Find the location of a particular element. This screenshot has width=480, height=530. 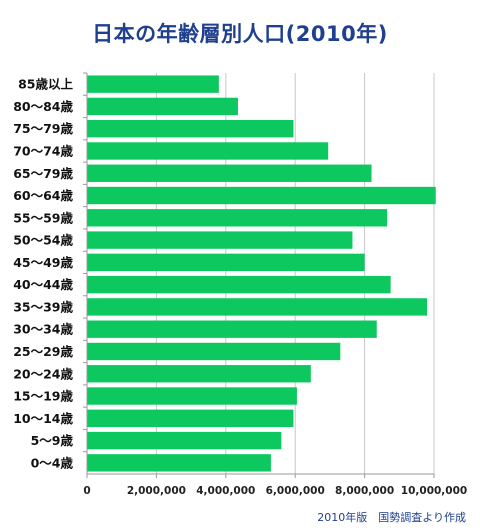

category-label: 55～59歳 is located at coordinates (43, 217).